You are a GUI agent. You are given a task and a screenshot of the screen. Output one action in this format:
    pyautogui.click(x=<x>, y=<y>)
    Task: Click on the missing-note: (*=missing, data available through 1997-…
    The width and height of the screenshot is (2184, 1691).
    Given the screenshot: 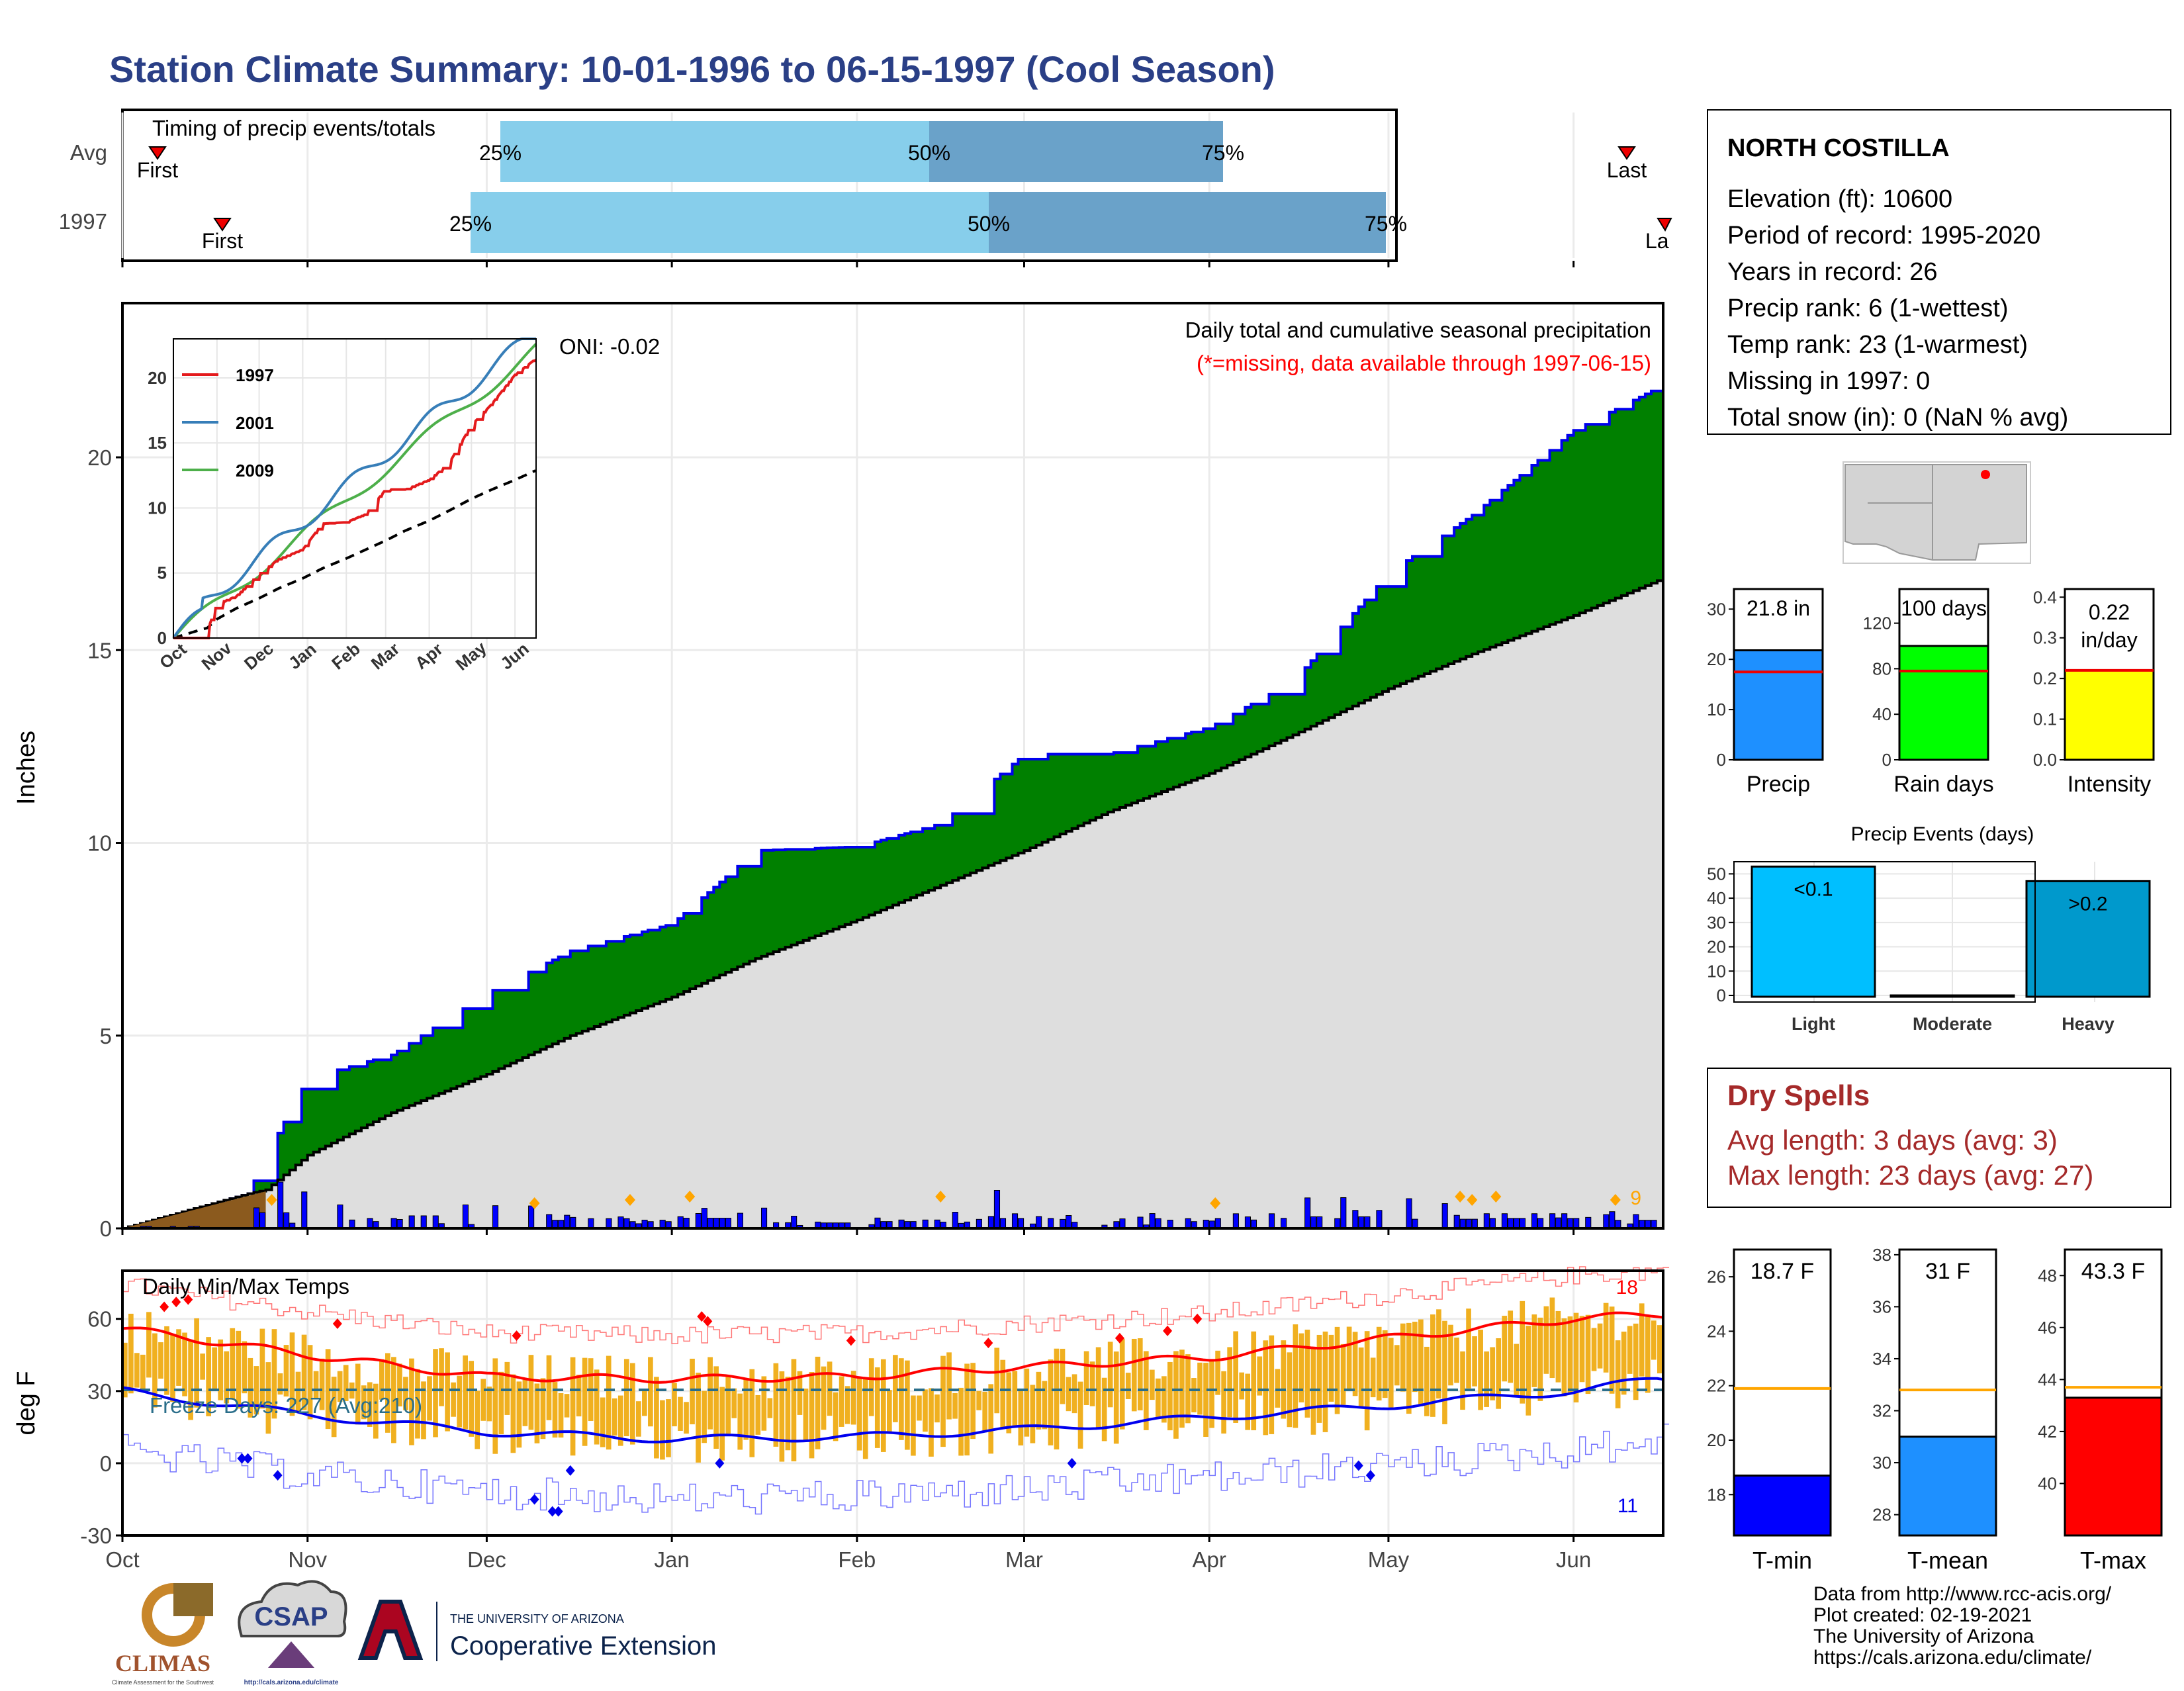 What is the action you would take?
    pyautogui.click(x=1424, y=363)
    